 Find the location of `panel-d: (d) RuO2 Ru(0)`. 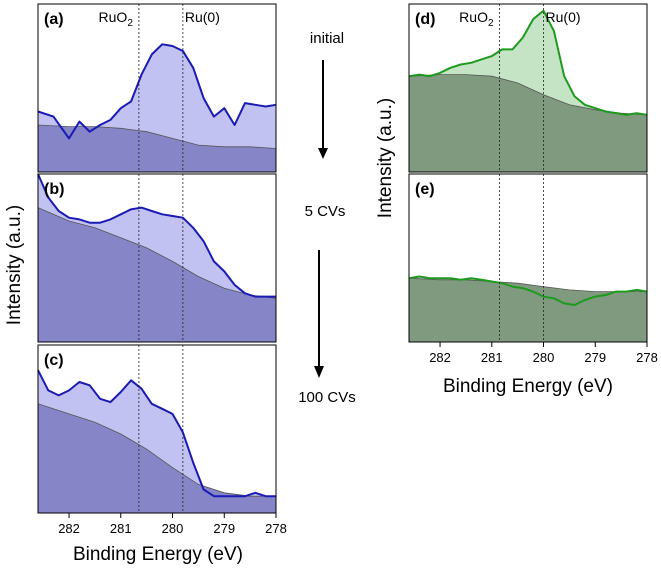

panel-d: (d) RuO2 Ru(0) is located at coordinates (528, 88).